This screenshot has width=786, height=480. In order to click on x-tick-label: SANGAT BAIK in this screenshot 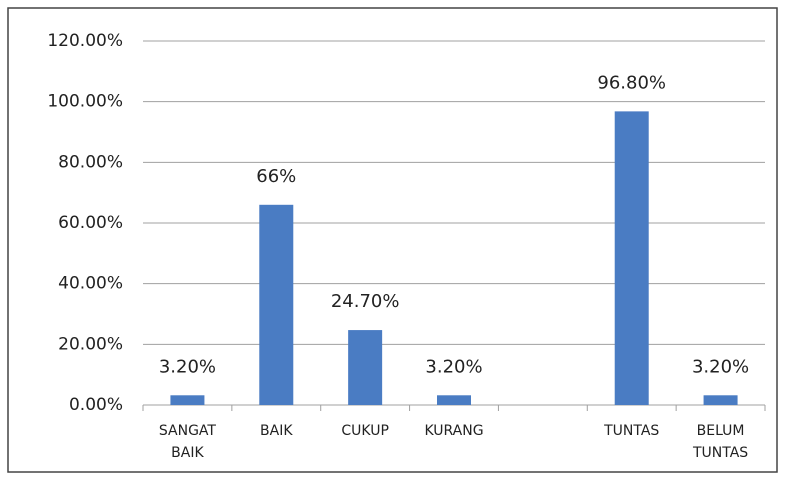, I will do `click(188, 442)`.